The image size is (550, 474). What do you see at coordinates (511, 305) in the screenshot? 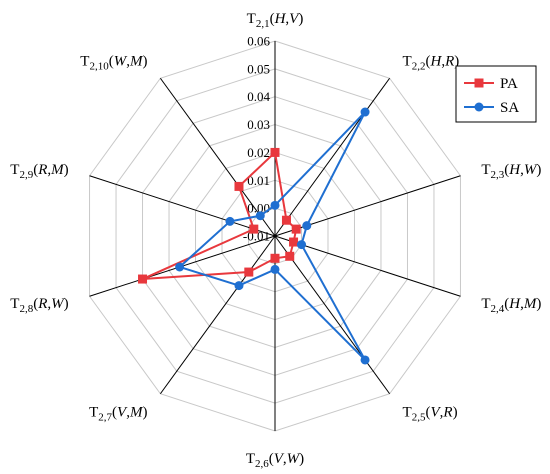
I see `category-label: T2,4(H,M)` at bounding box center [511, 305].